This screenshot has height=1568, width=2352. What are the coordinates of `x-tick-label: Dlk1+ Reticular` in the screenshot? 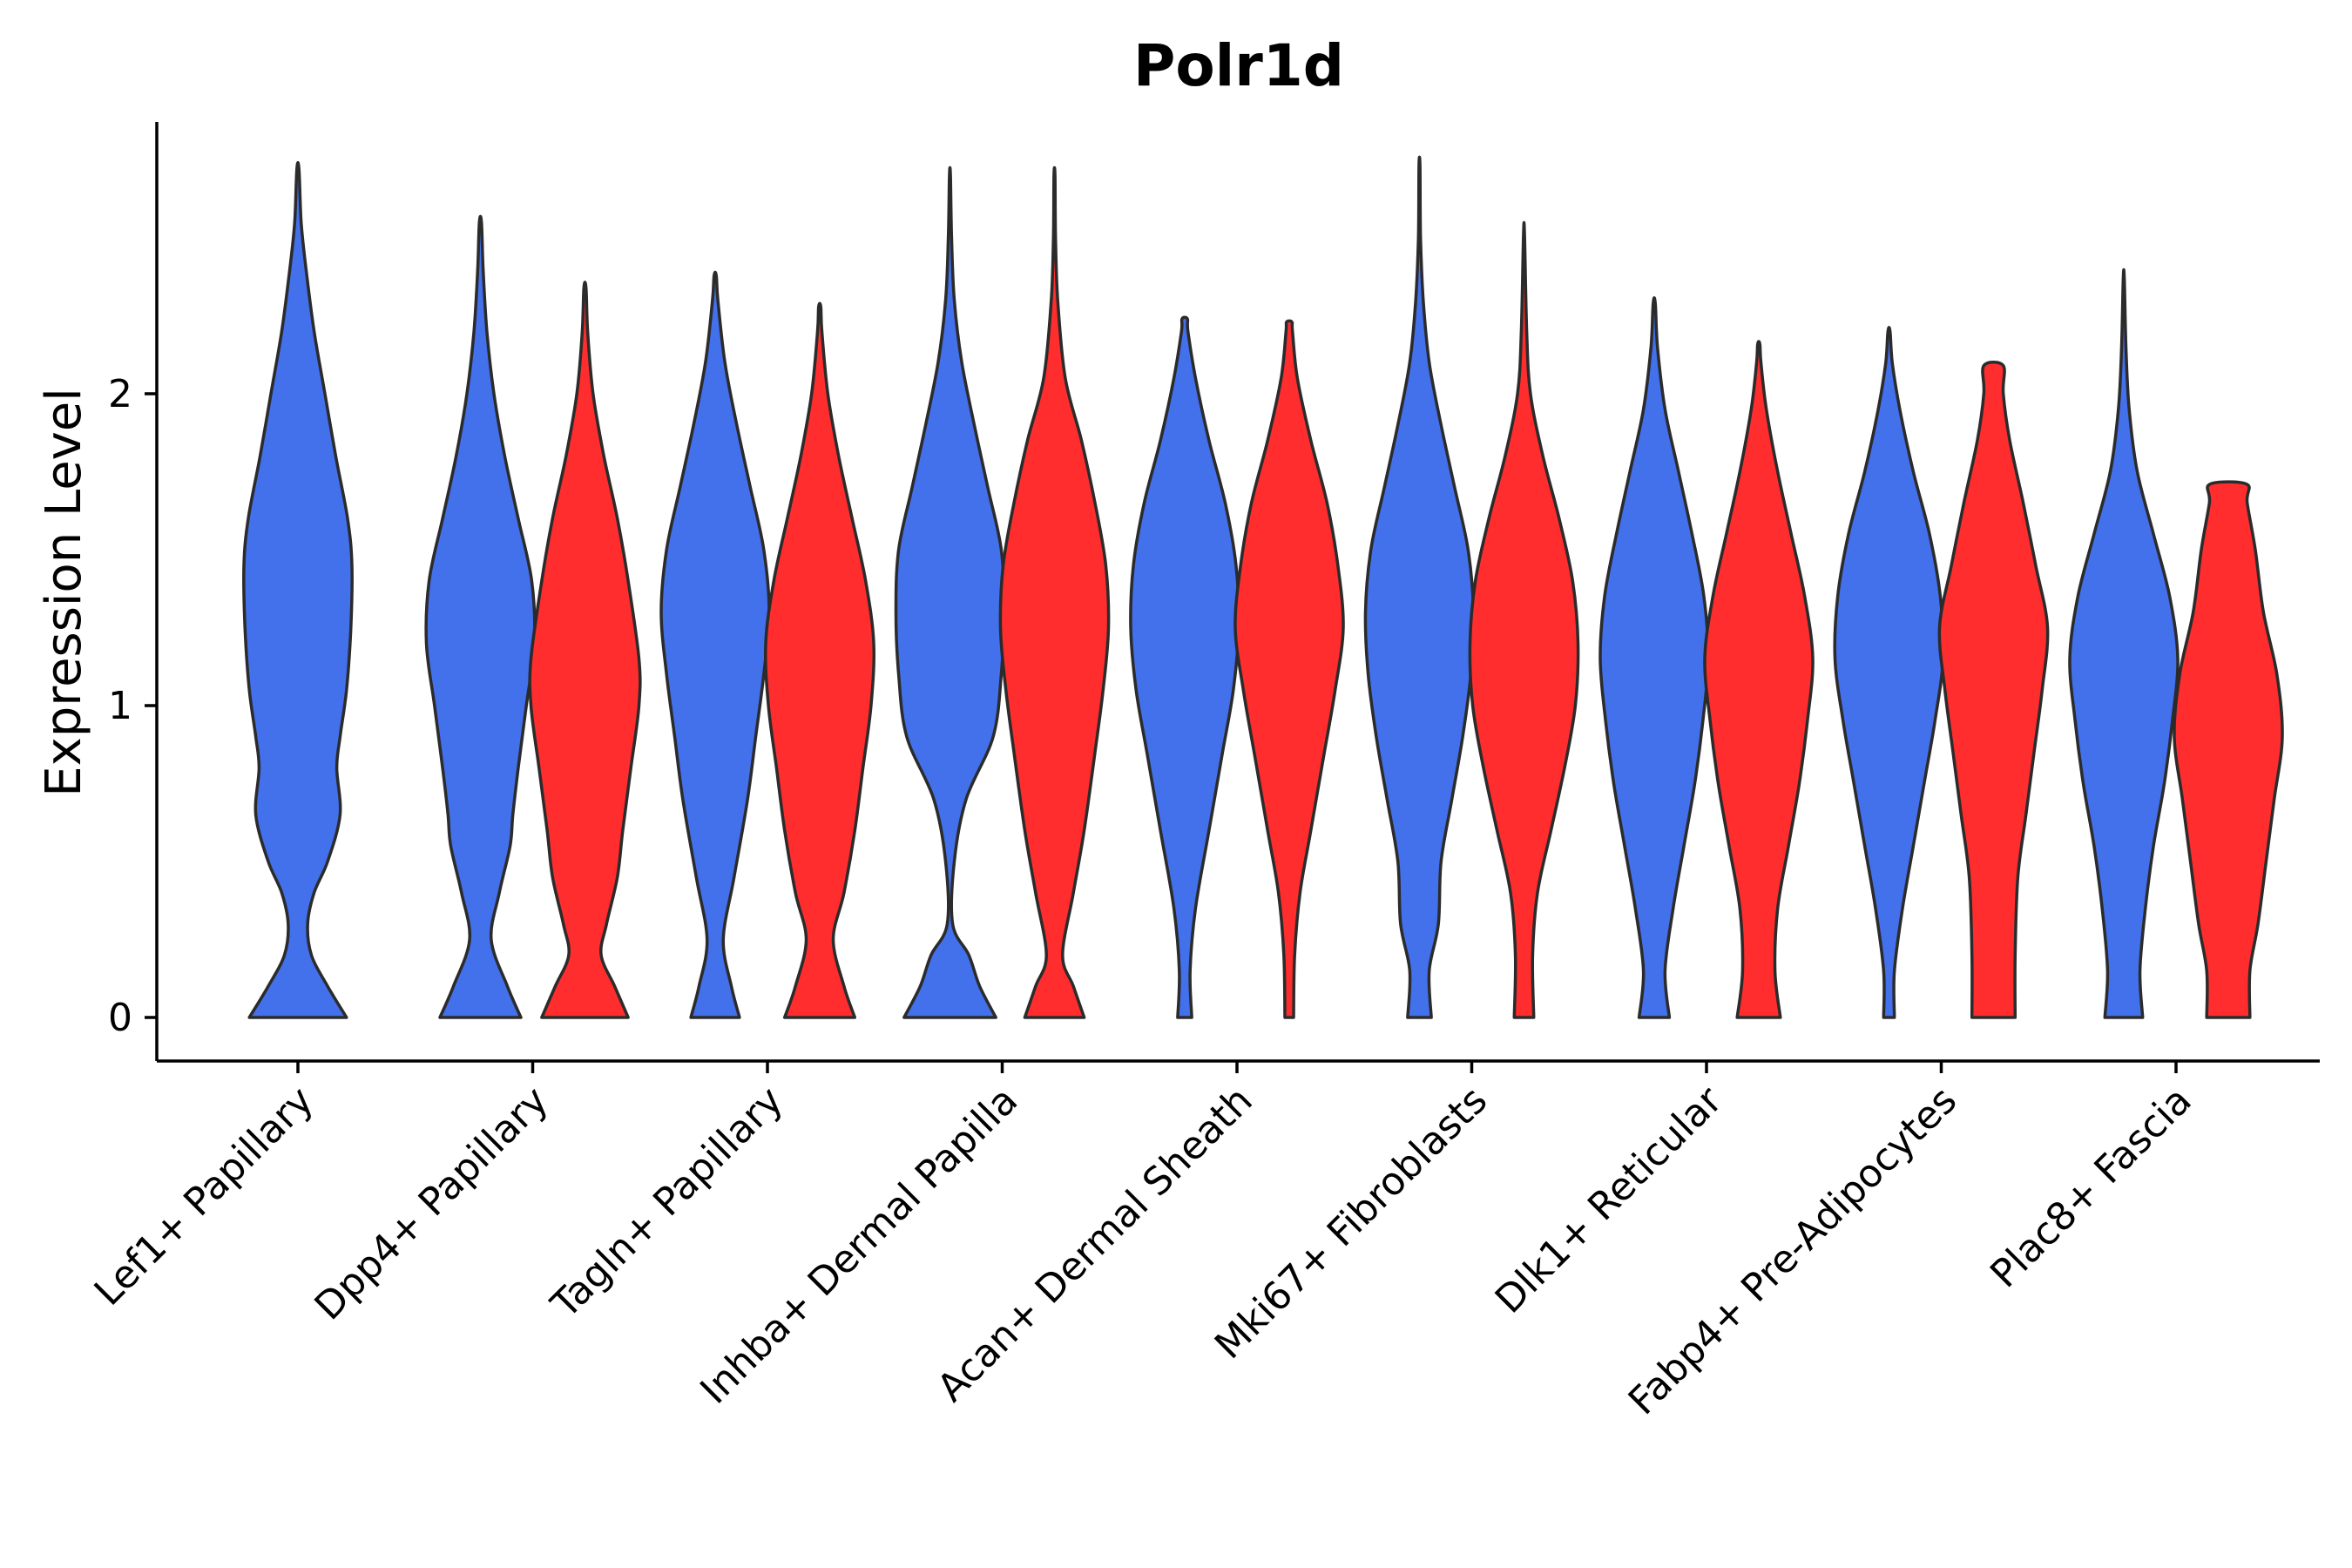 It's located at (1609, 1200).